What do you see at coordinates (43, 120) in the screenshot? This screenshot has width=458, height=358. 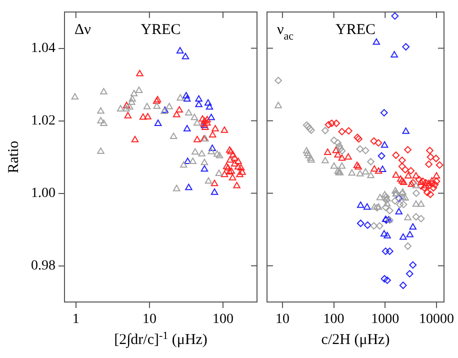 I see `y-tick-label: 1.02` at bounding box center [43, 120].